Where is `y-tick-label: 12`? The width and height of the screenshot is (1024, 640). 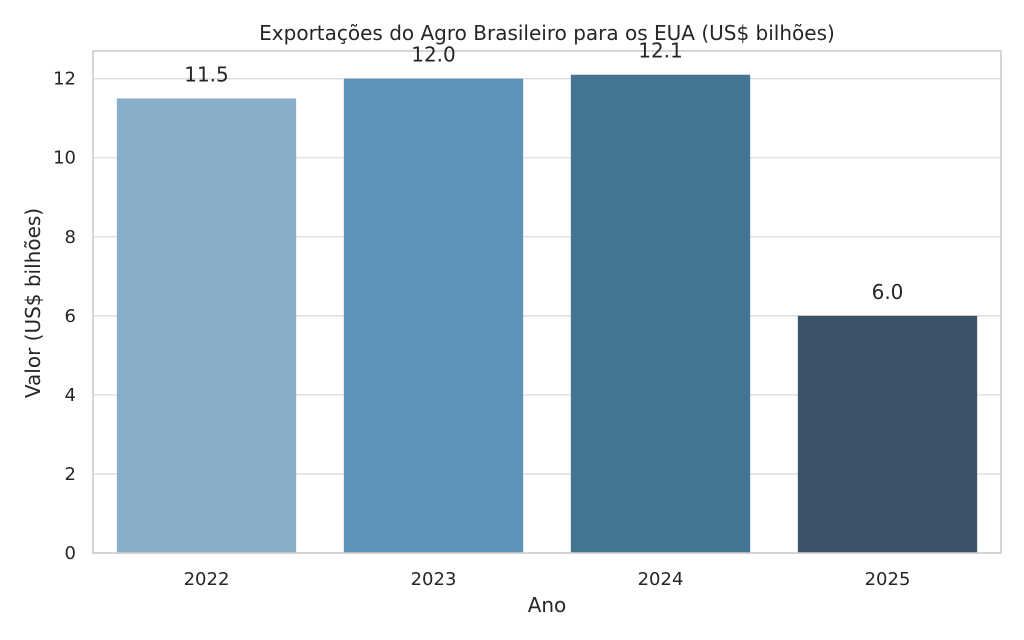
y-tick-label: 12 is located at coordinates (64, 79).